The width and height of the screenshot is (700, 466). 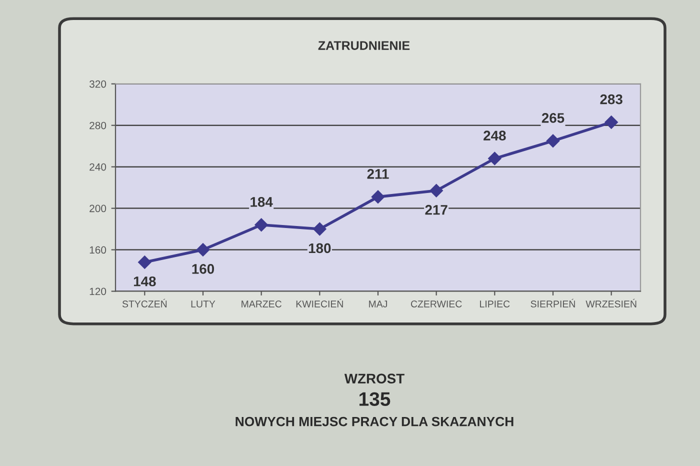 I want to click on y-tick-label: 200, so click(x=98, y=208).